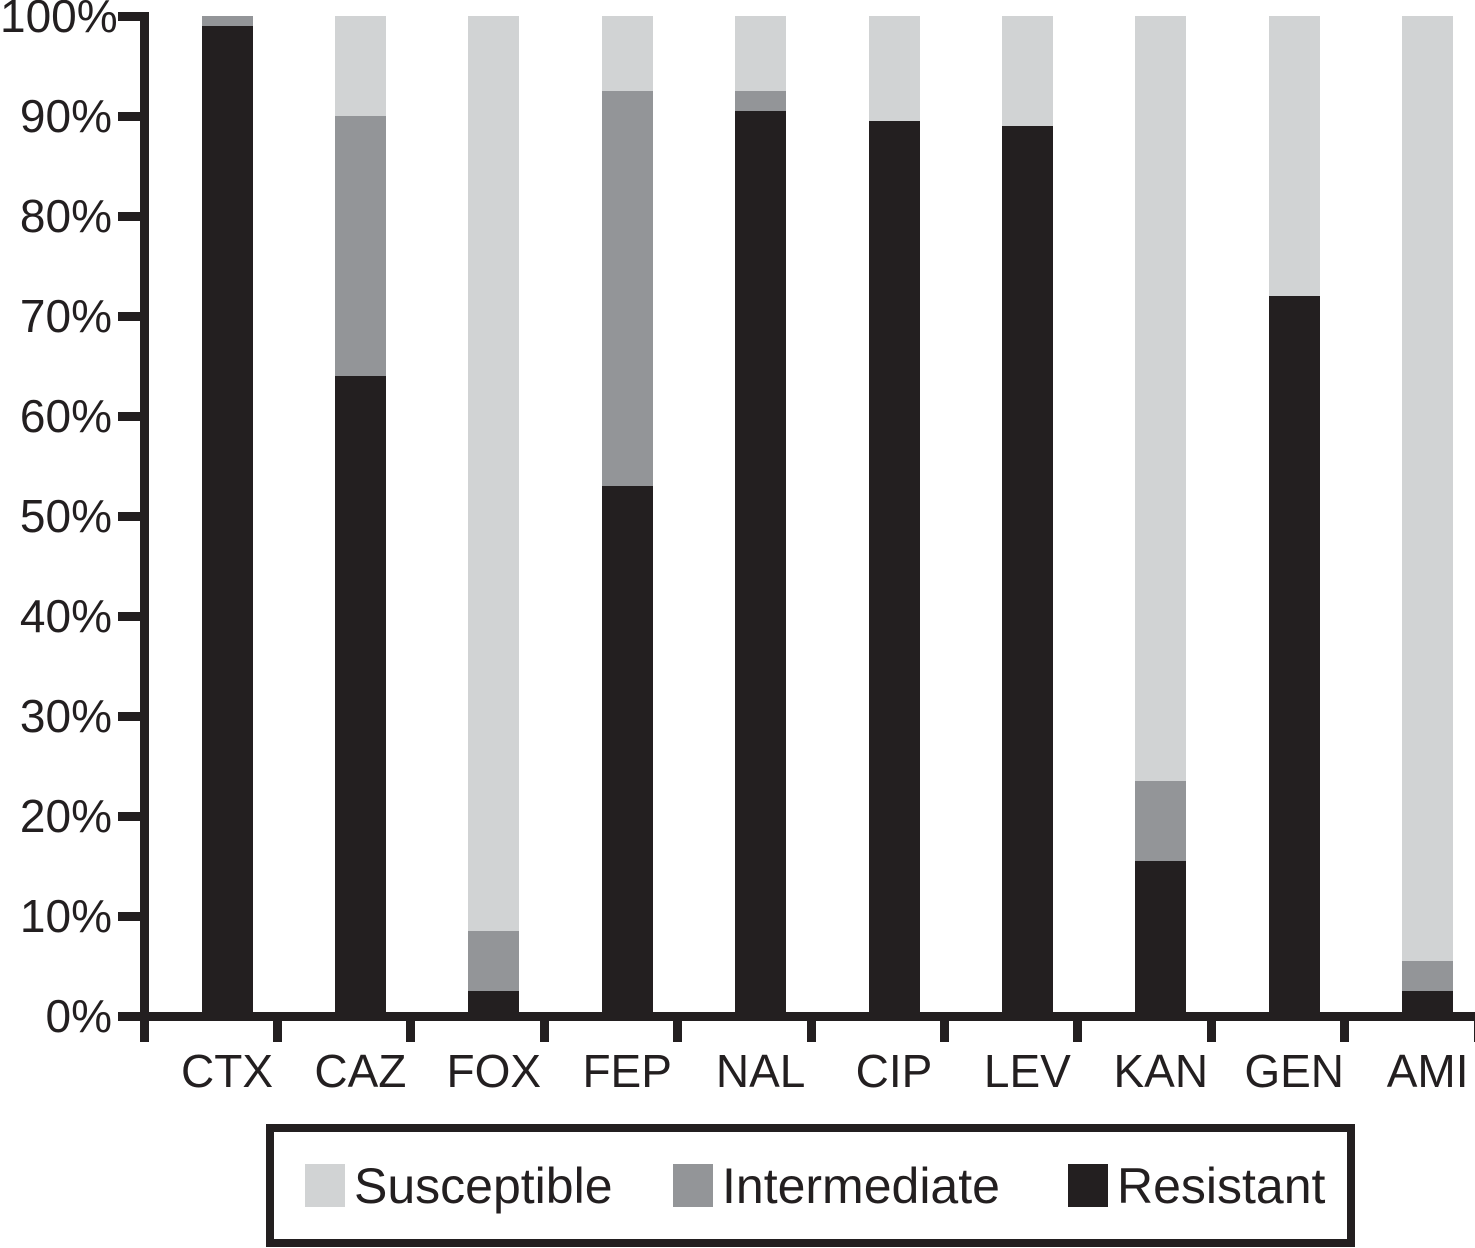 This screenshot has width=1475, height=1248. What do you see at coordinates (1427, 1071) in the screenshot?
I see `x-category-label: AMI` at bounding box center [1427, 1071].